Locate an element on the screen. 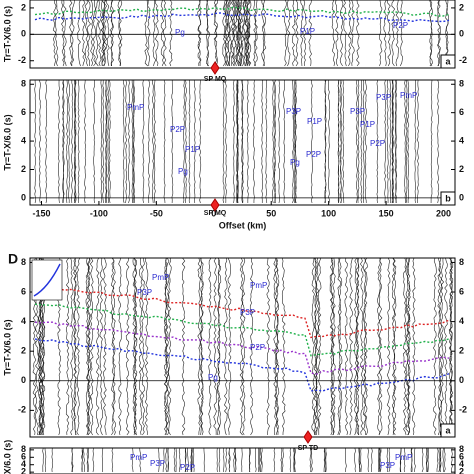  phase-label: P1P is located at coordinates (192, 149).